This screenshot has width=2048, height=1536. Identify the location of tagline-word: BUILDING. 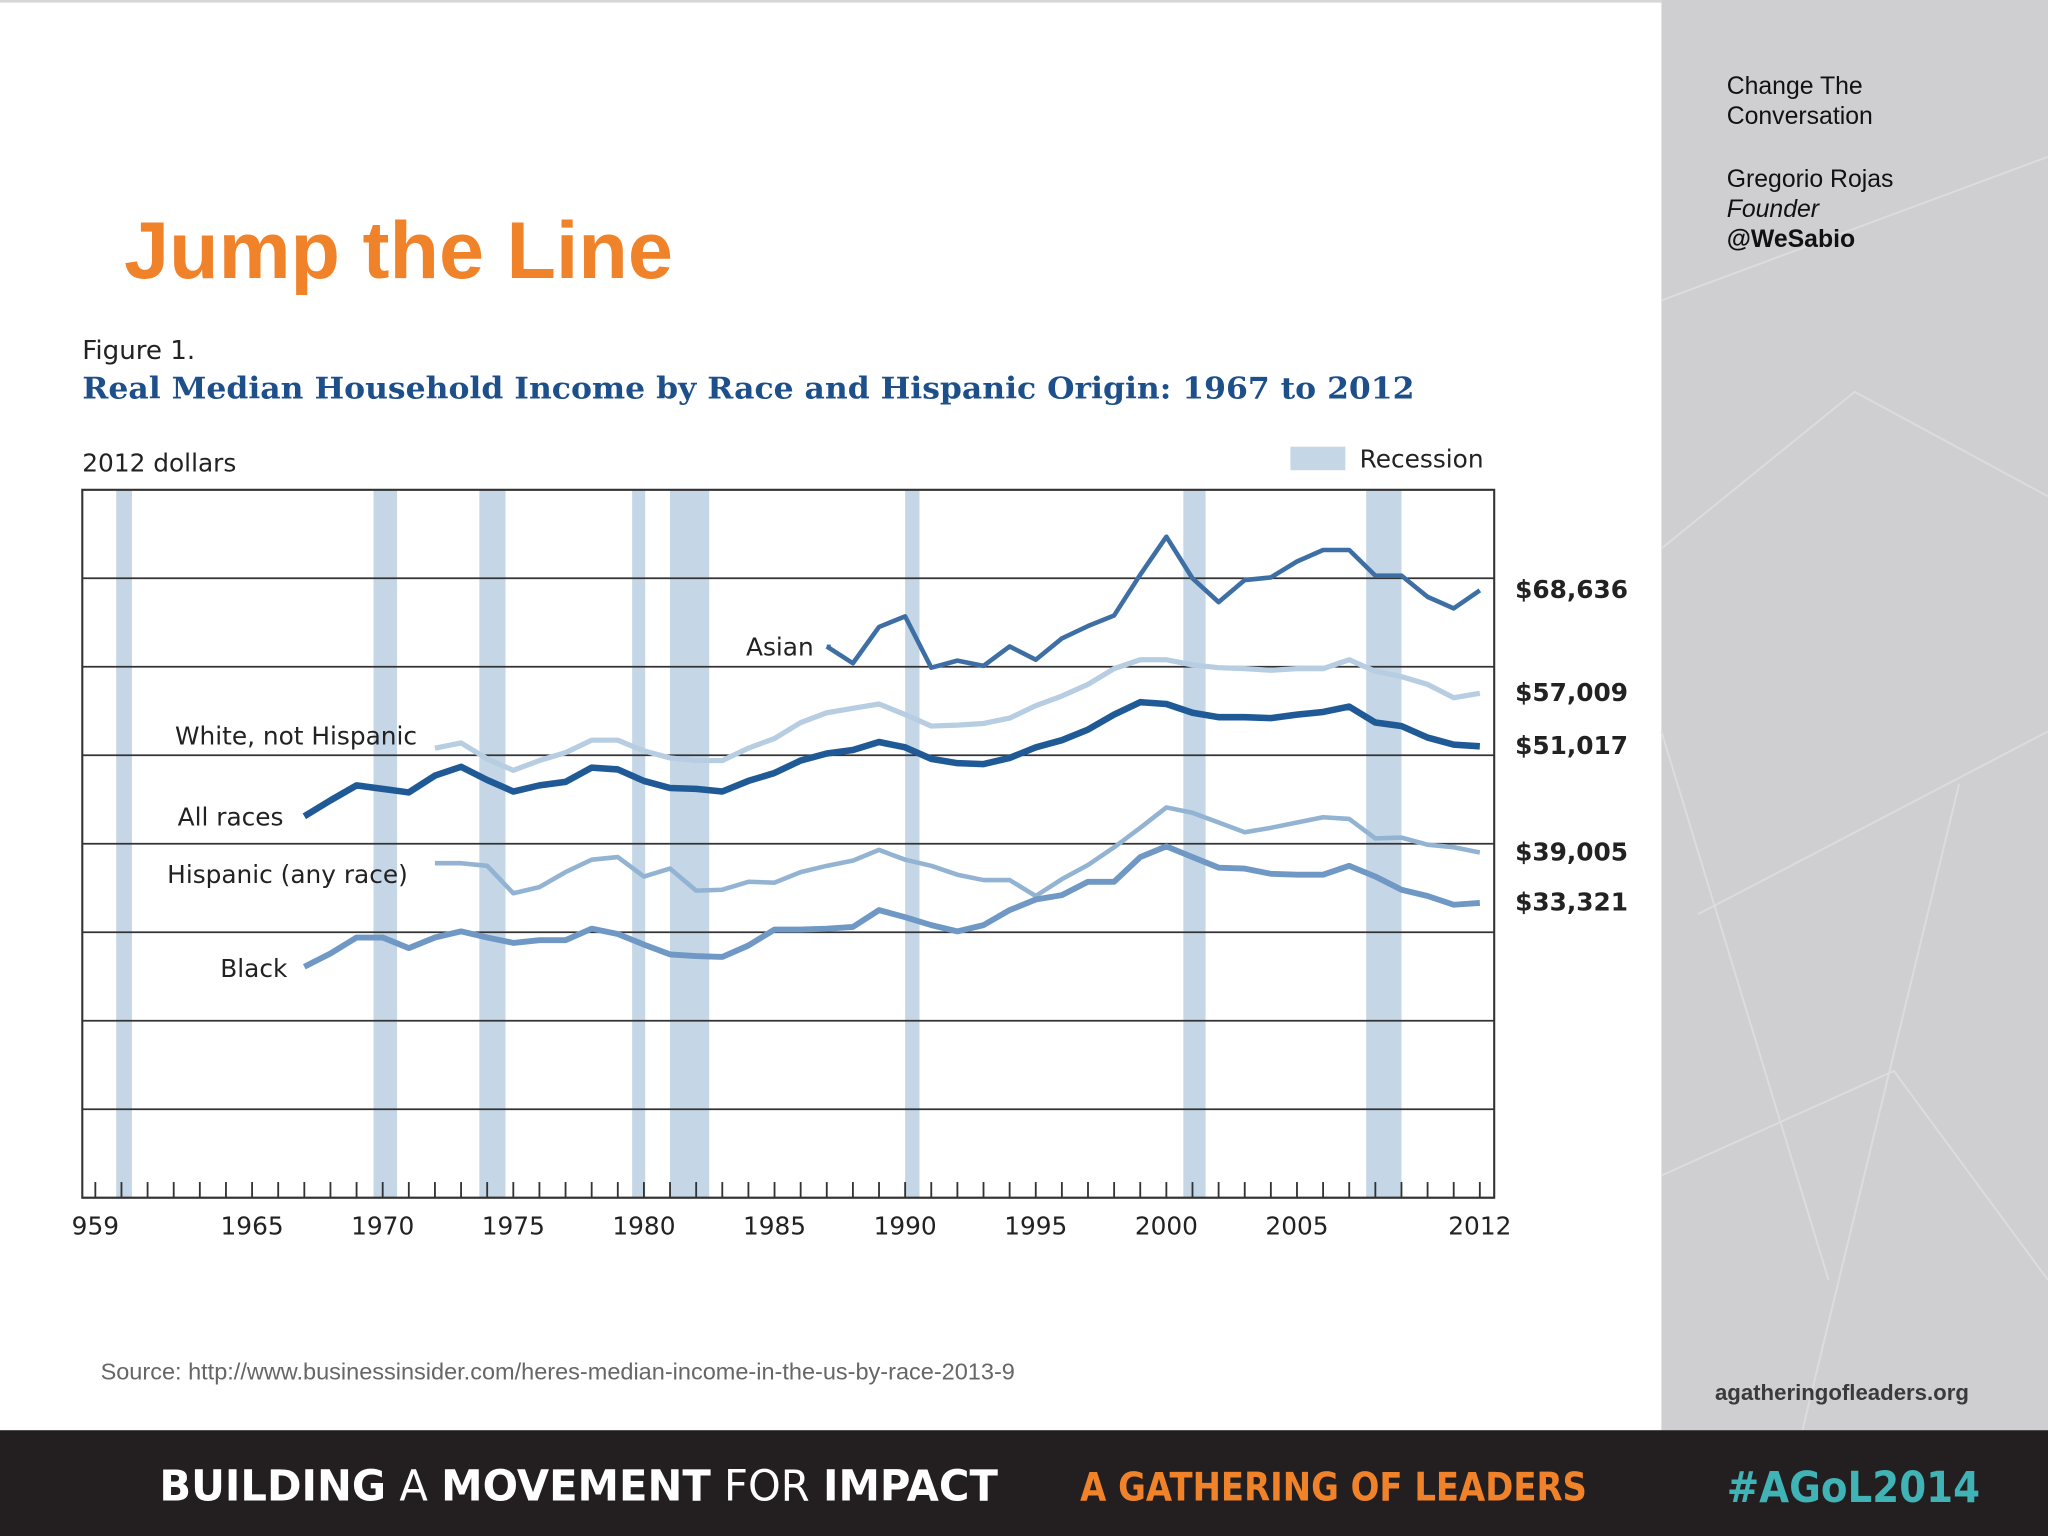
(272, 1487).